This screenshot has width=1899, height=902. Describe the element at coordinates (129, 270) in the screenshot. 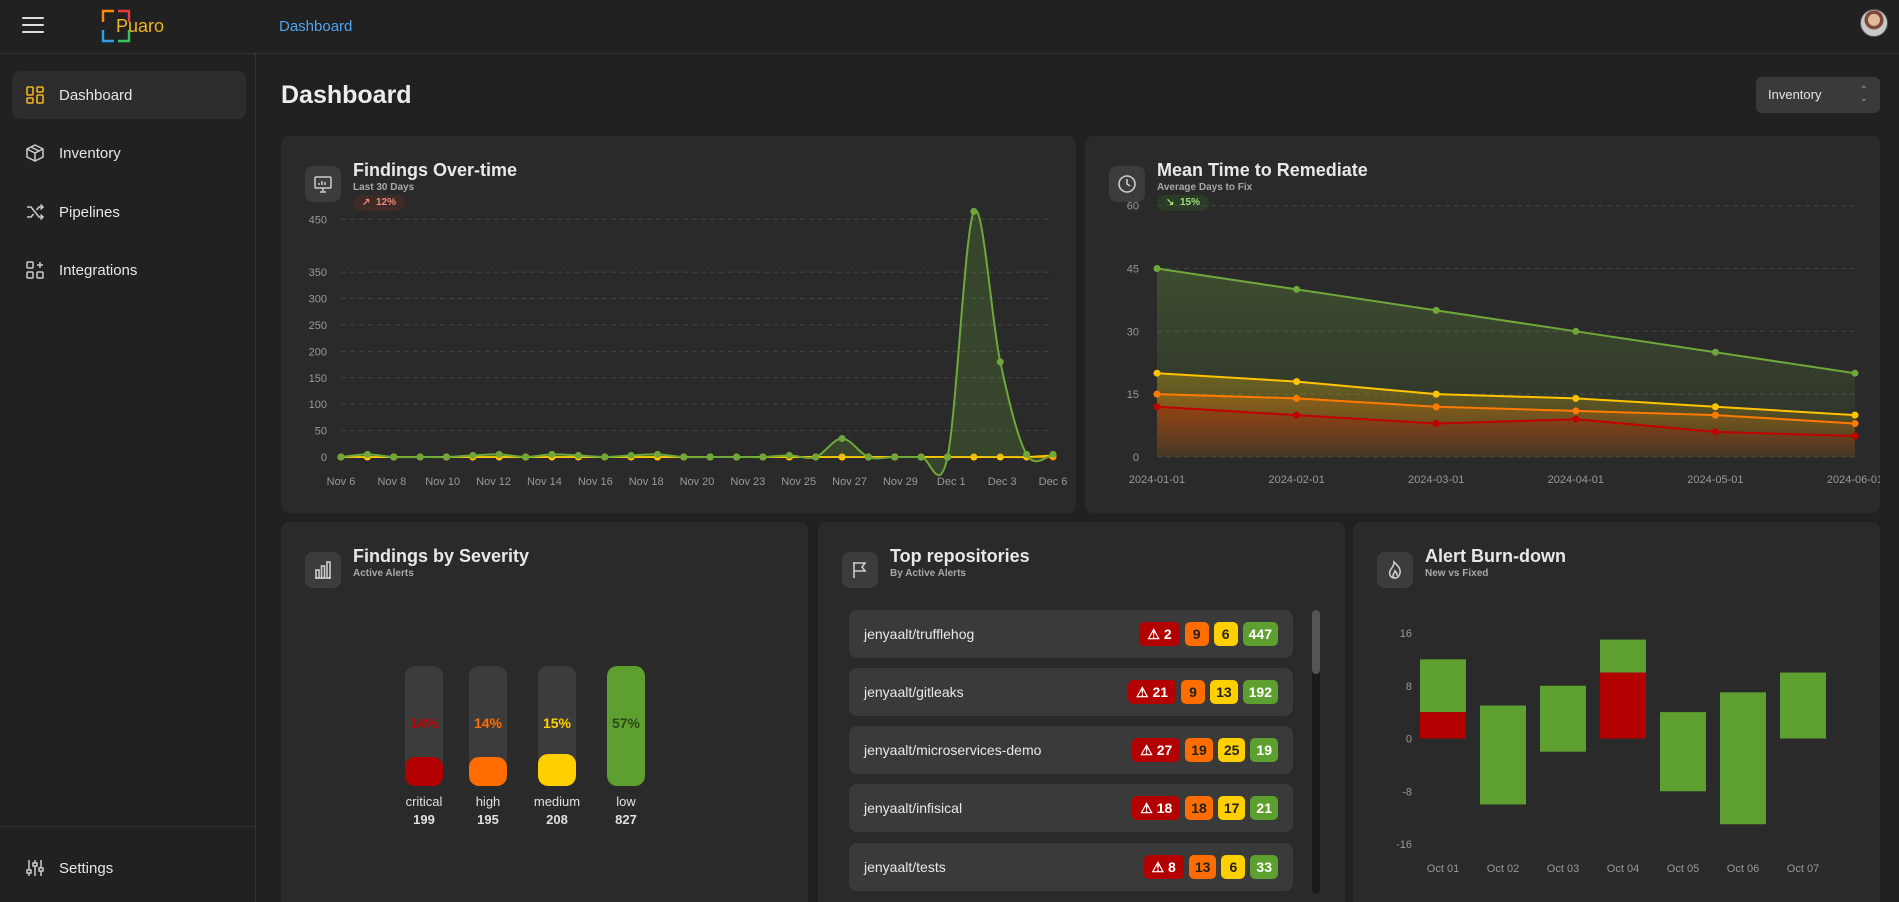

I see `sidebar-item-integrations: Integrations` at that location.